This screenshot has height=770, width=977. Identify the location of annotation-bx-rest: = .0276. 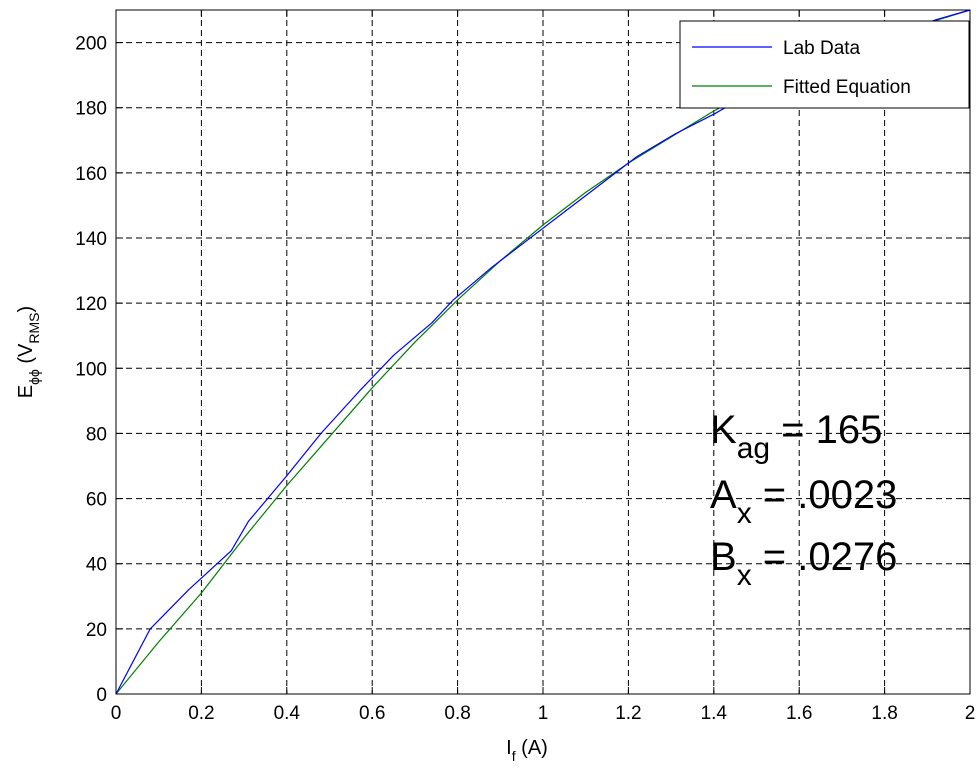
(825, 557).